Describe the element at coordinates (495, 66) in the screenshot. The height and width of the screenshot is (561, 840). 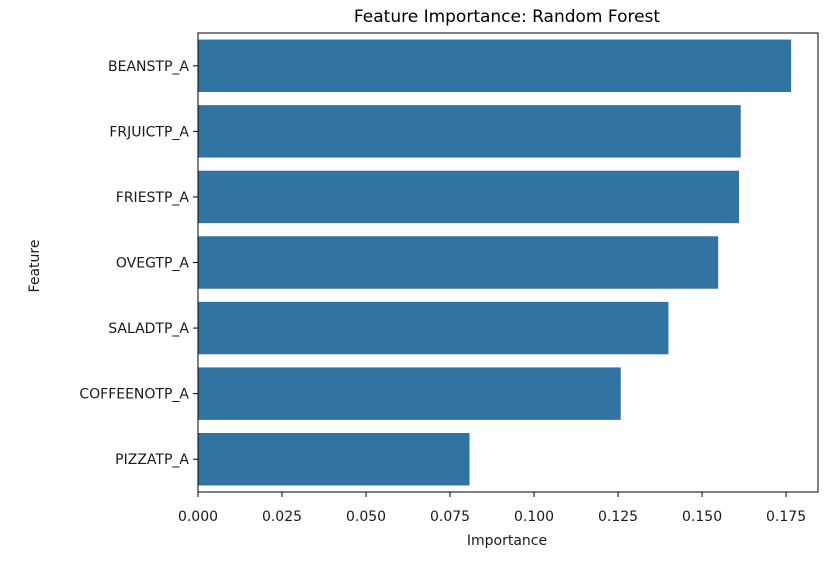
I see `bar-beanstp-a` at that location.